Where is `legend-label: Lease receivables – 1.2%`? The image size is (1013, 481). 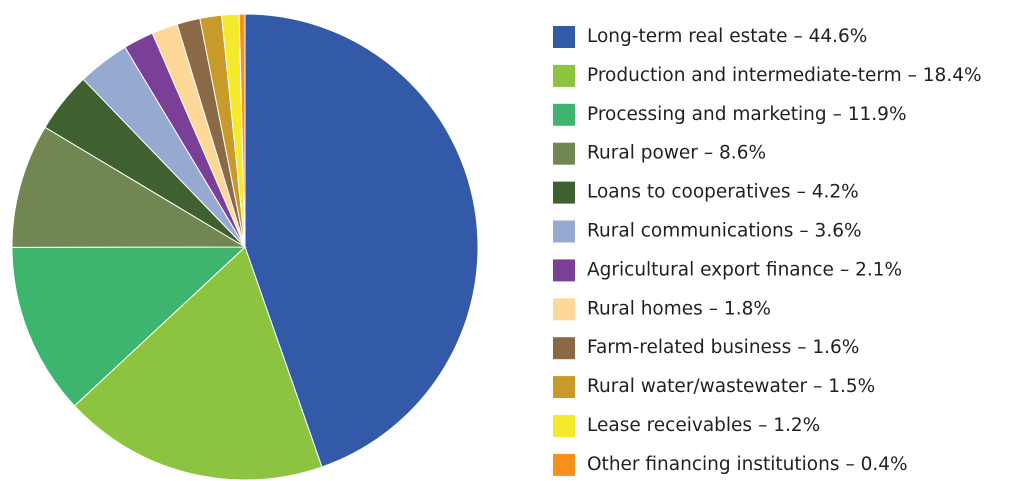
legend-label: Lease receivables – 1.2% is located at coordinates (703, 425).